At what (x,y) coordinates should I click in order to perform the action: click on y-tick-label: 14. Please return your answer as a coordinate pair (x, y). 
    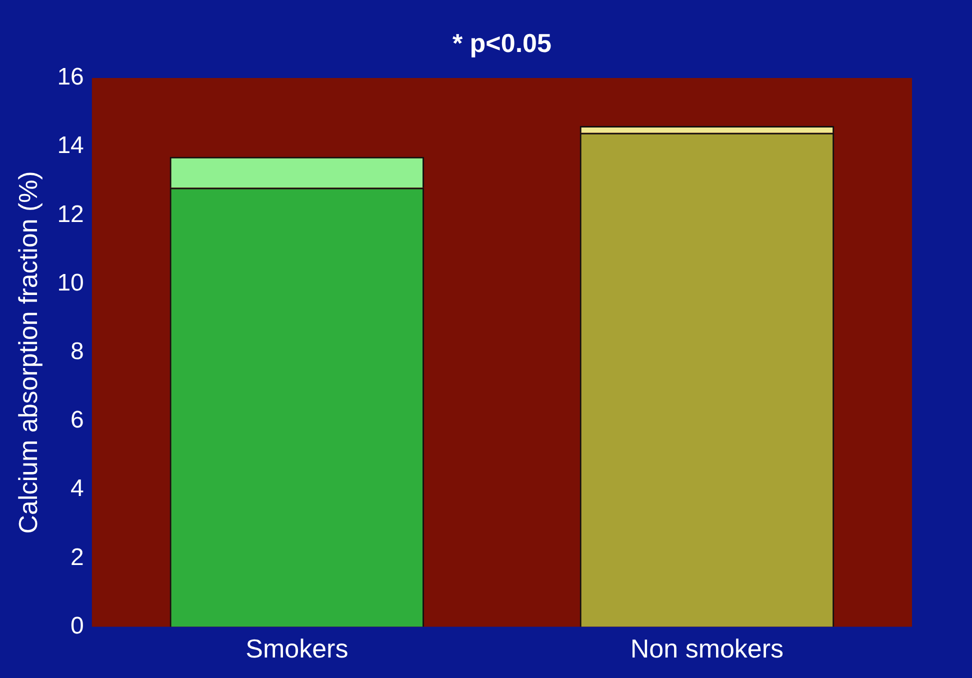
    Looking at the image, I should click on (70, 146).